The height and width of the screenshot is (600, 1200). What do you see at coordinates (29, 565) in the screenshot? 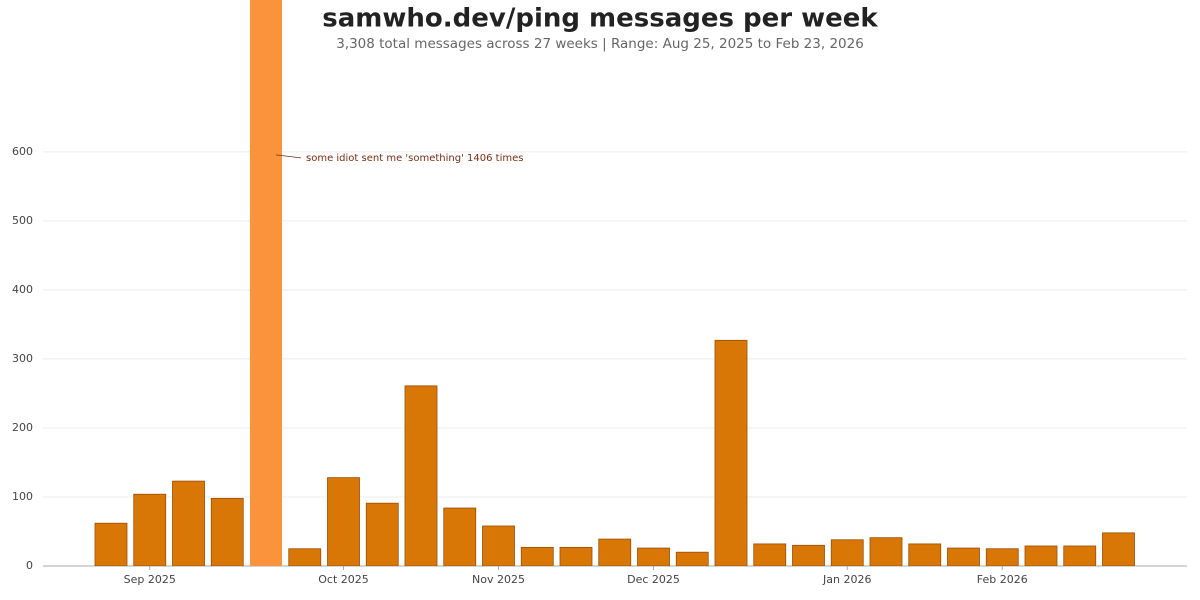
I see `y-tick-label: 0` at bounding box center [29, 565].